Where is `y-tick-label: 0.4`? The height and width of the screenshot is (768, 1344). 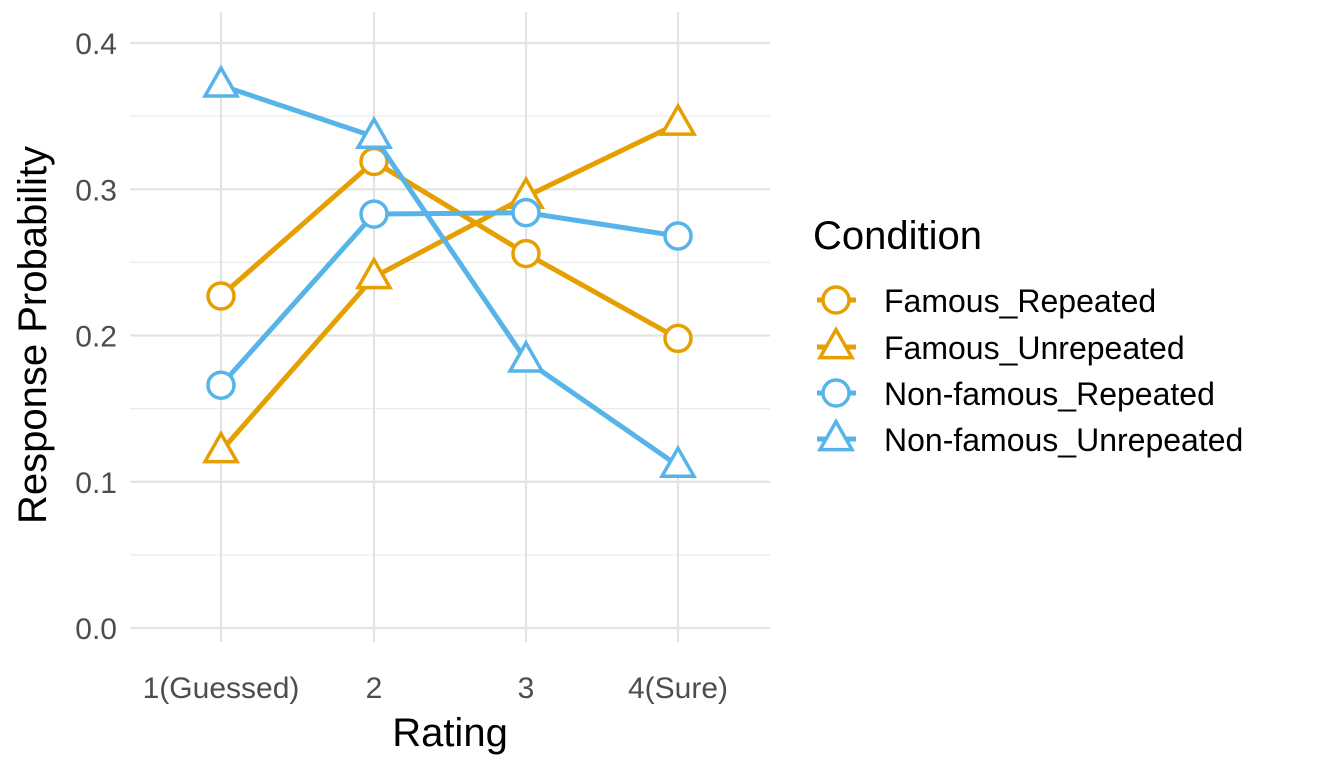
y-tick-label: 0.4 is located at coordinates (96, 44).